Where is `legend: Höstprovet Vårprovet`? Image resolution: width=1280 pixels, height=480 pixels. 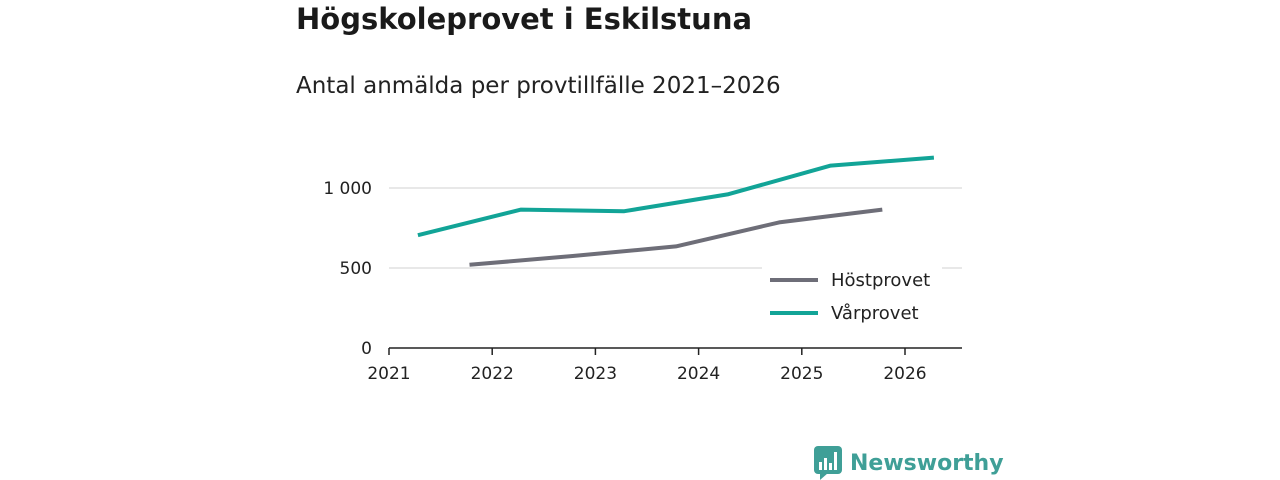 legend: Höstprovet Vårprovet is located at coordinates (852, 297).